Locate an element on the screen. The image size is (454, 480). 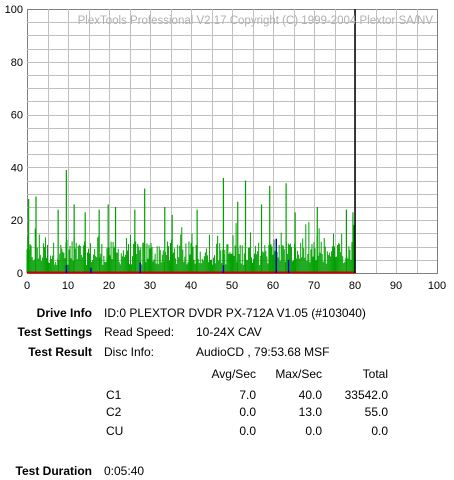
col-header-max: Max/Sec is located at coordinates (298, 374).